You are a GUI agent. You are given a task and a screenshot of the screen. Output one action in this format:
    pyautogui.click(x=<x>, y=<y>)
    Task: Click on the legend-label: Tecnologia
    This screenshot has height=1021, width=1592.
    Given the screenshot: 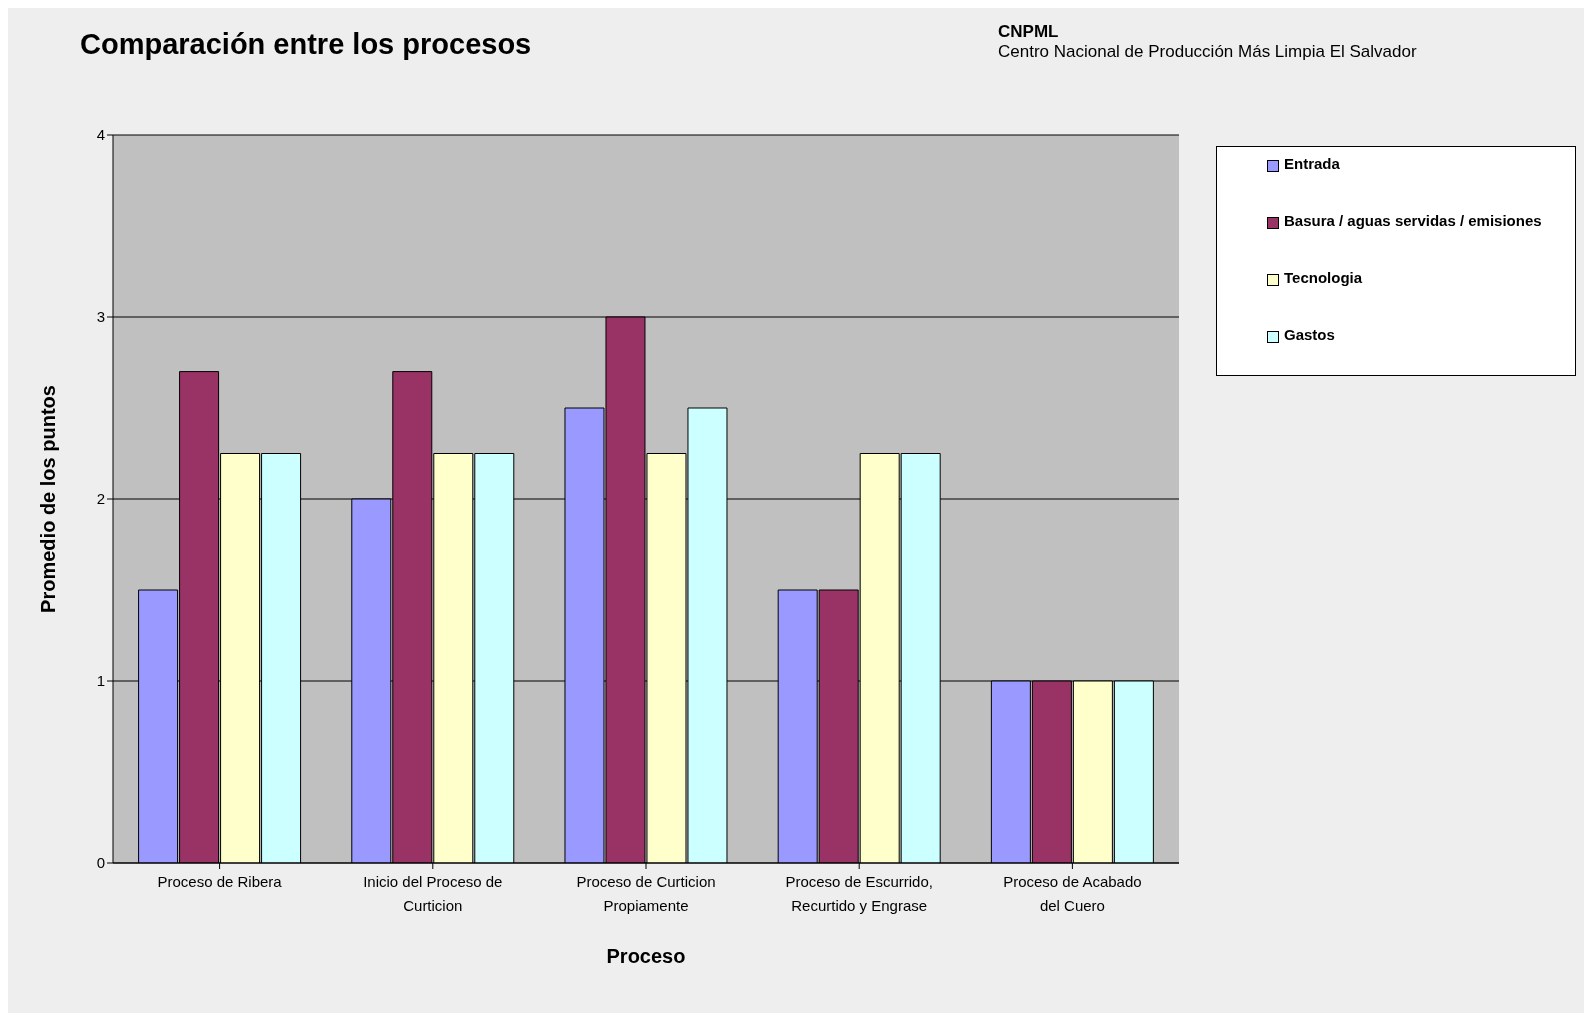 What is the action you would take?
    pyautogui.click(x=1324, y=277)
    